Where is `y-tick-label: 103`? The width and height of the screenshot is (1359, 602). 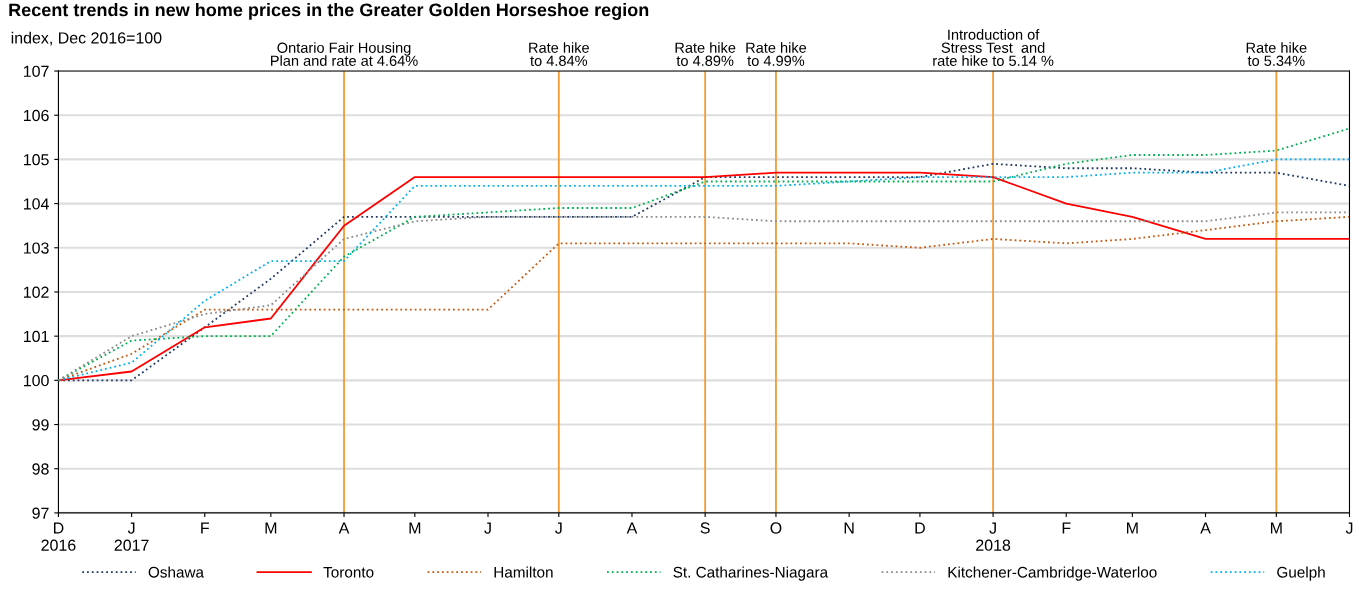
y-tick-label: 103 is located at coordinates (36, 248).